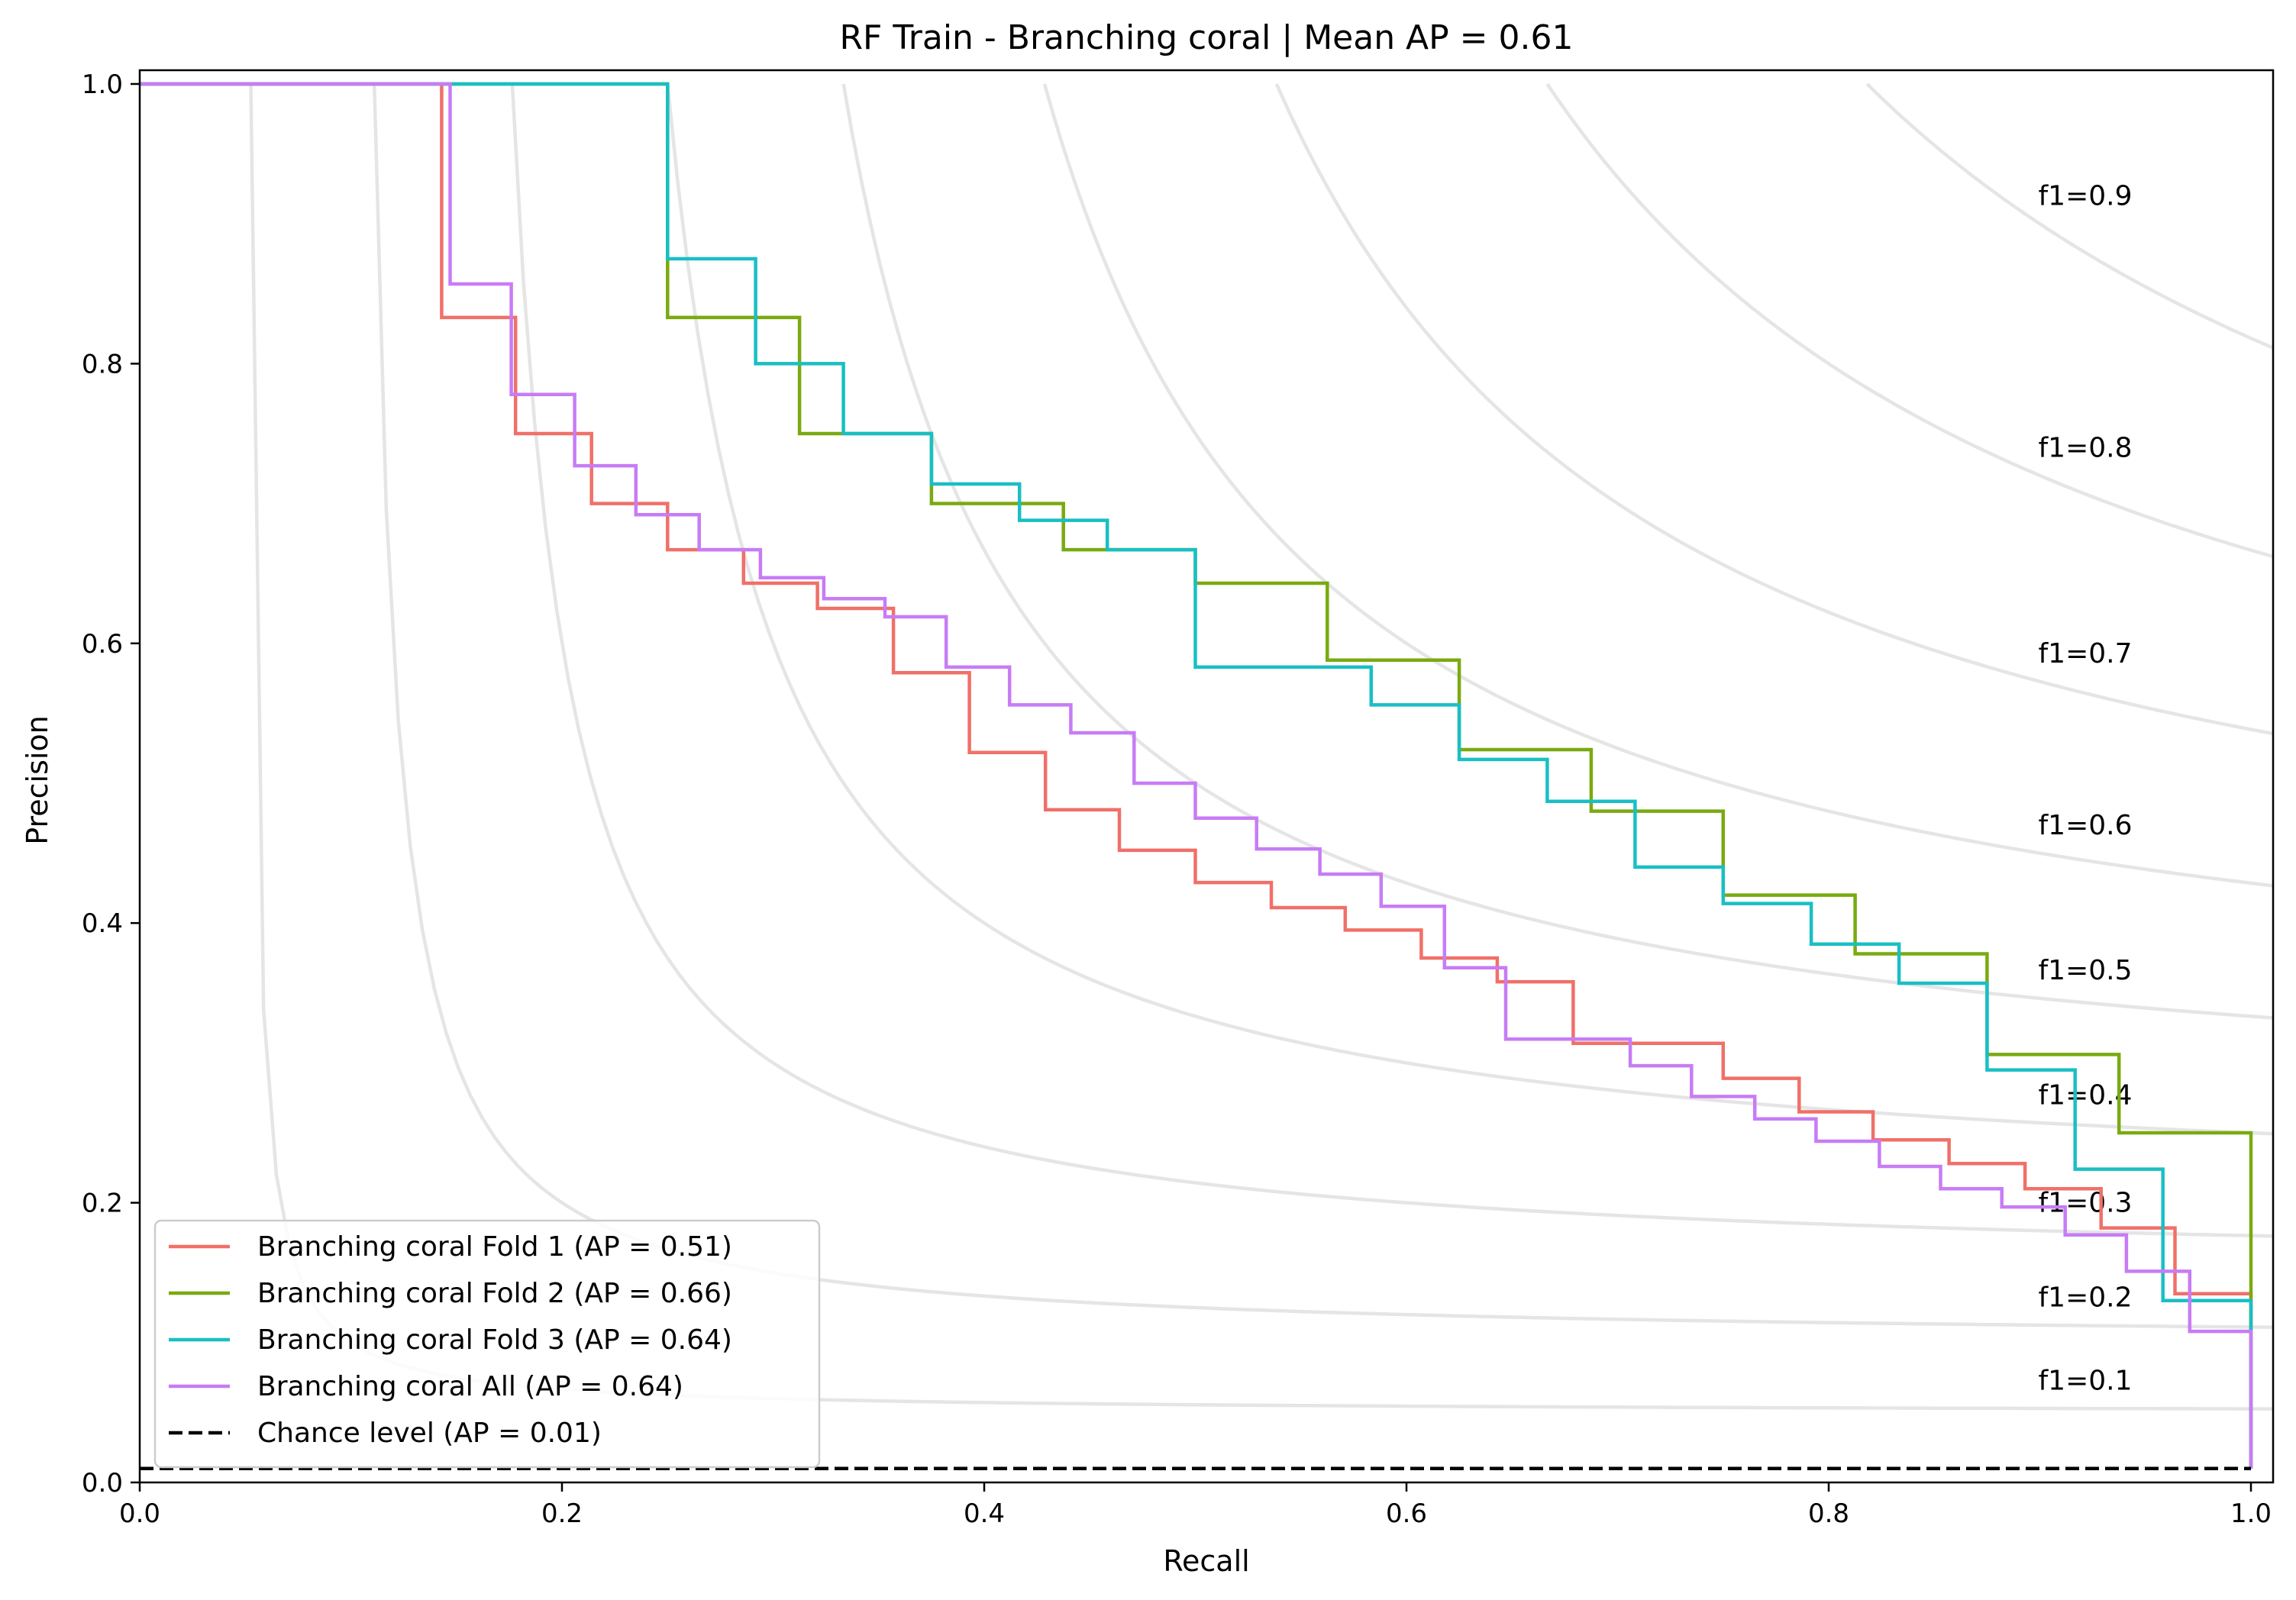  Describe the element at coordinates (103, 645) in the screenshot. I see `y-tick-label: 0.6` at that location.